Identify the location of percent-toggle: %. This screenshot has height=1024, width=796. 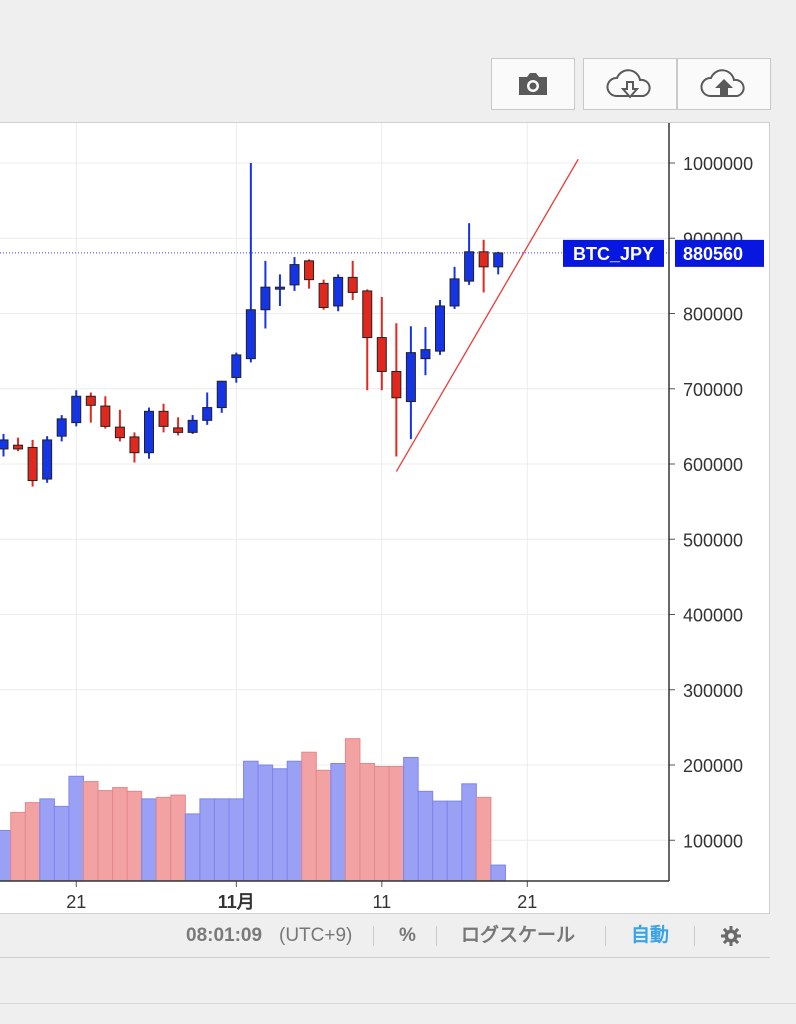
(407, 935).